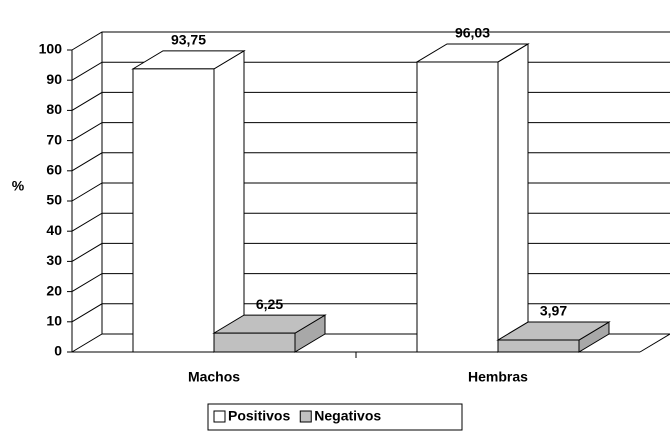 This screenshot has width=670, height=432. I want to click on y-tick-label: 50, so click(54, 200).